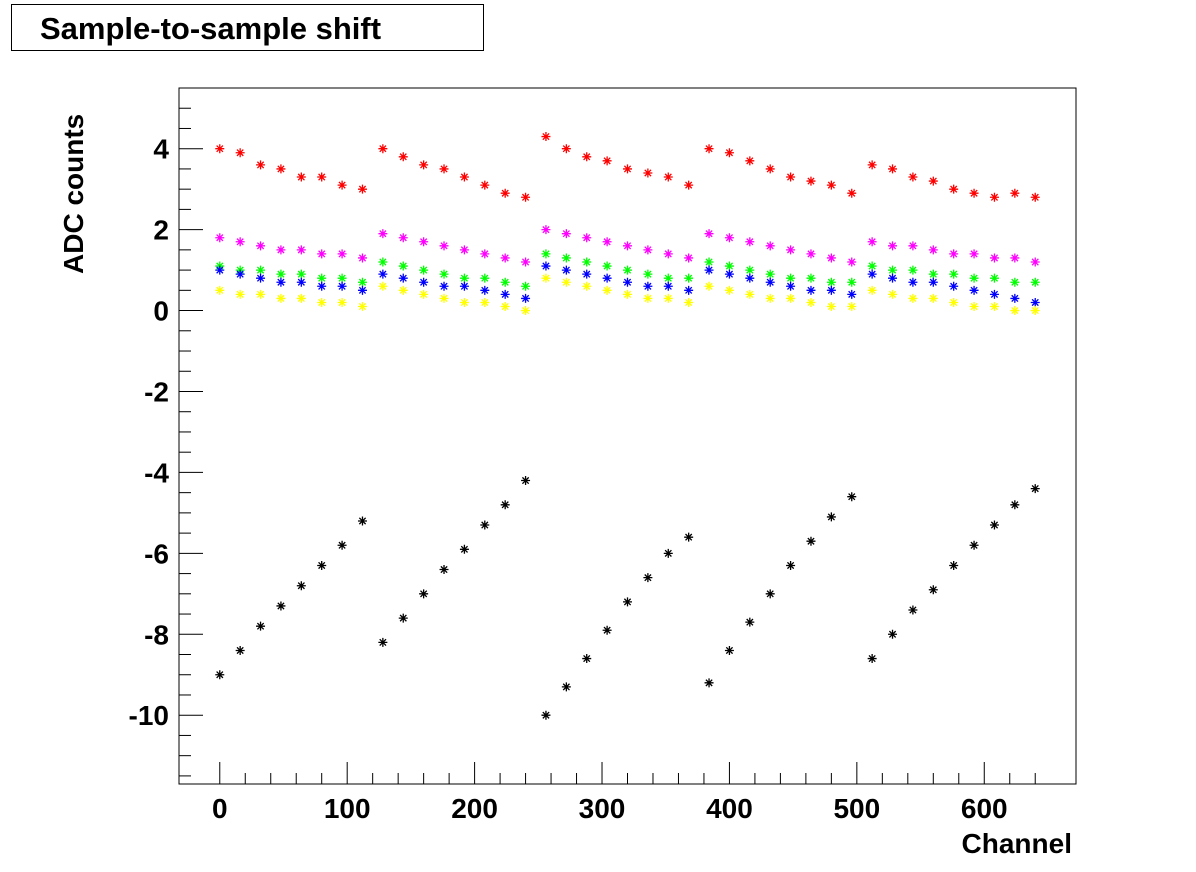  What do you see at coordinates (73, 194) in the screenshot?
I see `y-axis-label: ADC counts` at bounding box center [73, 194].